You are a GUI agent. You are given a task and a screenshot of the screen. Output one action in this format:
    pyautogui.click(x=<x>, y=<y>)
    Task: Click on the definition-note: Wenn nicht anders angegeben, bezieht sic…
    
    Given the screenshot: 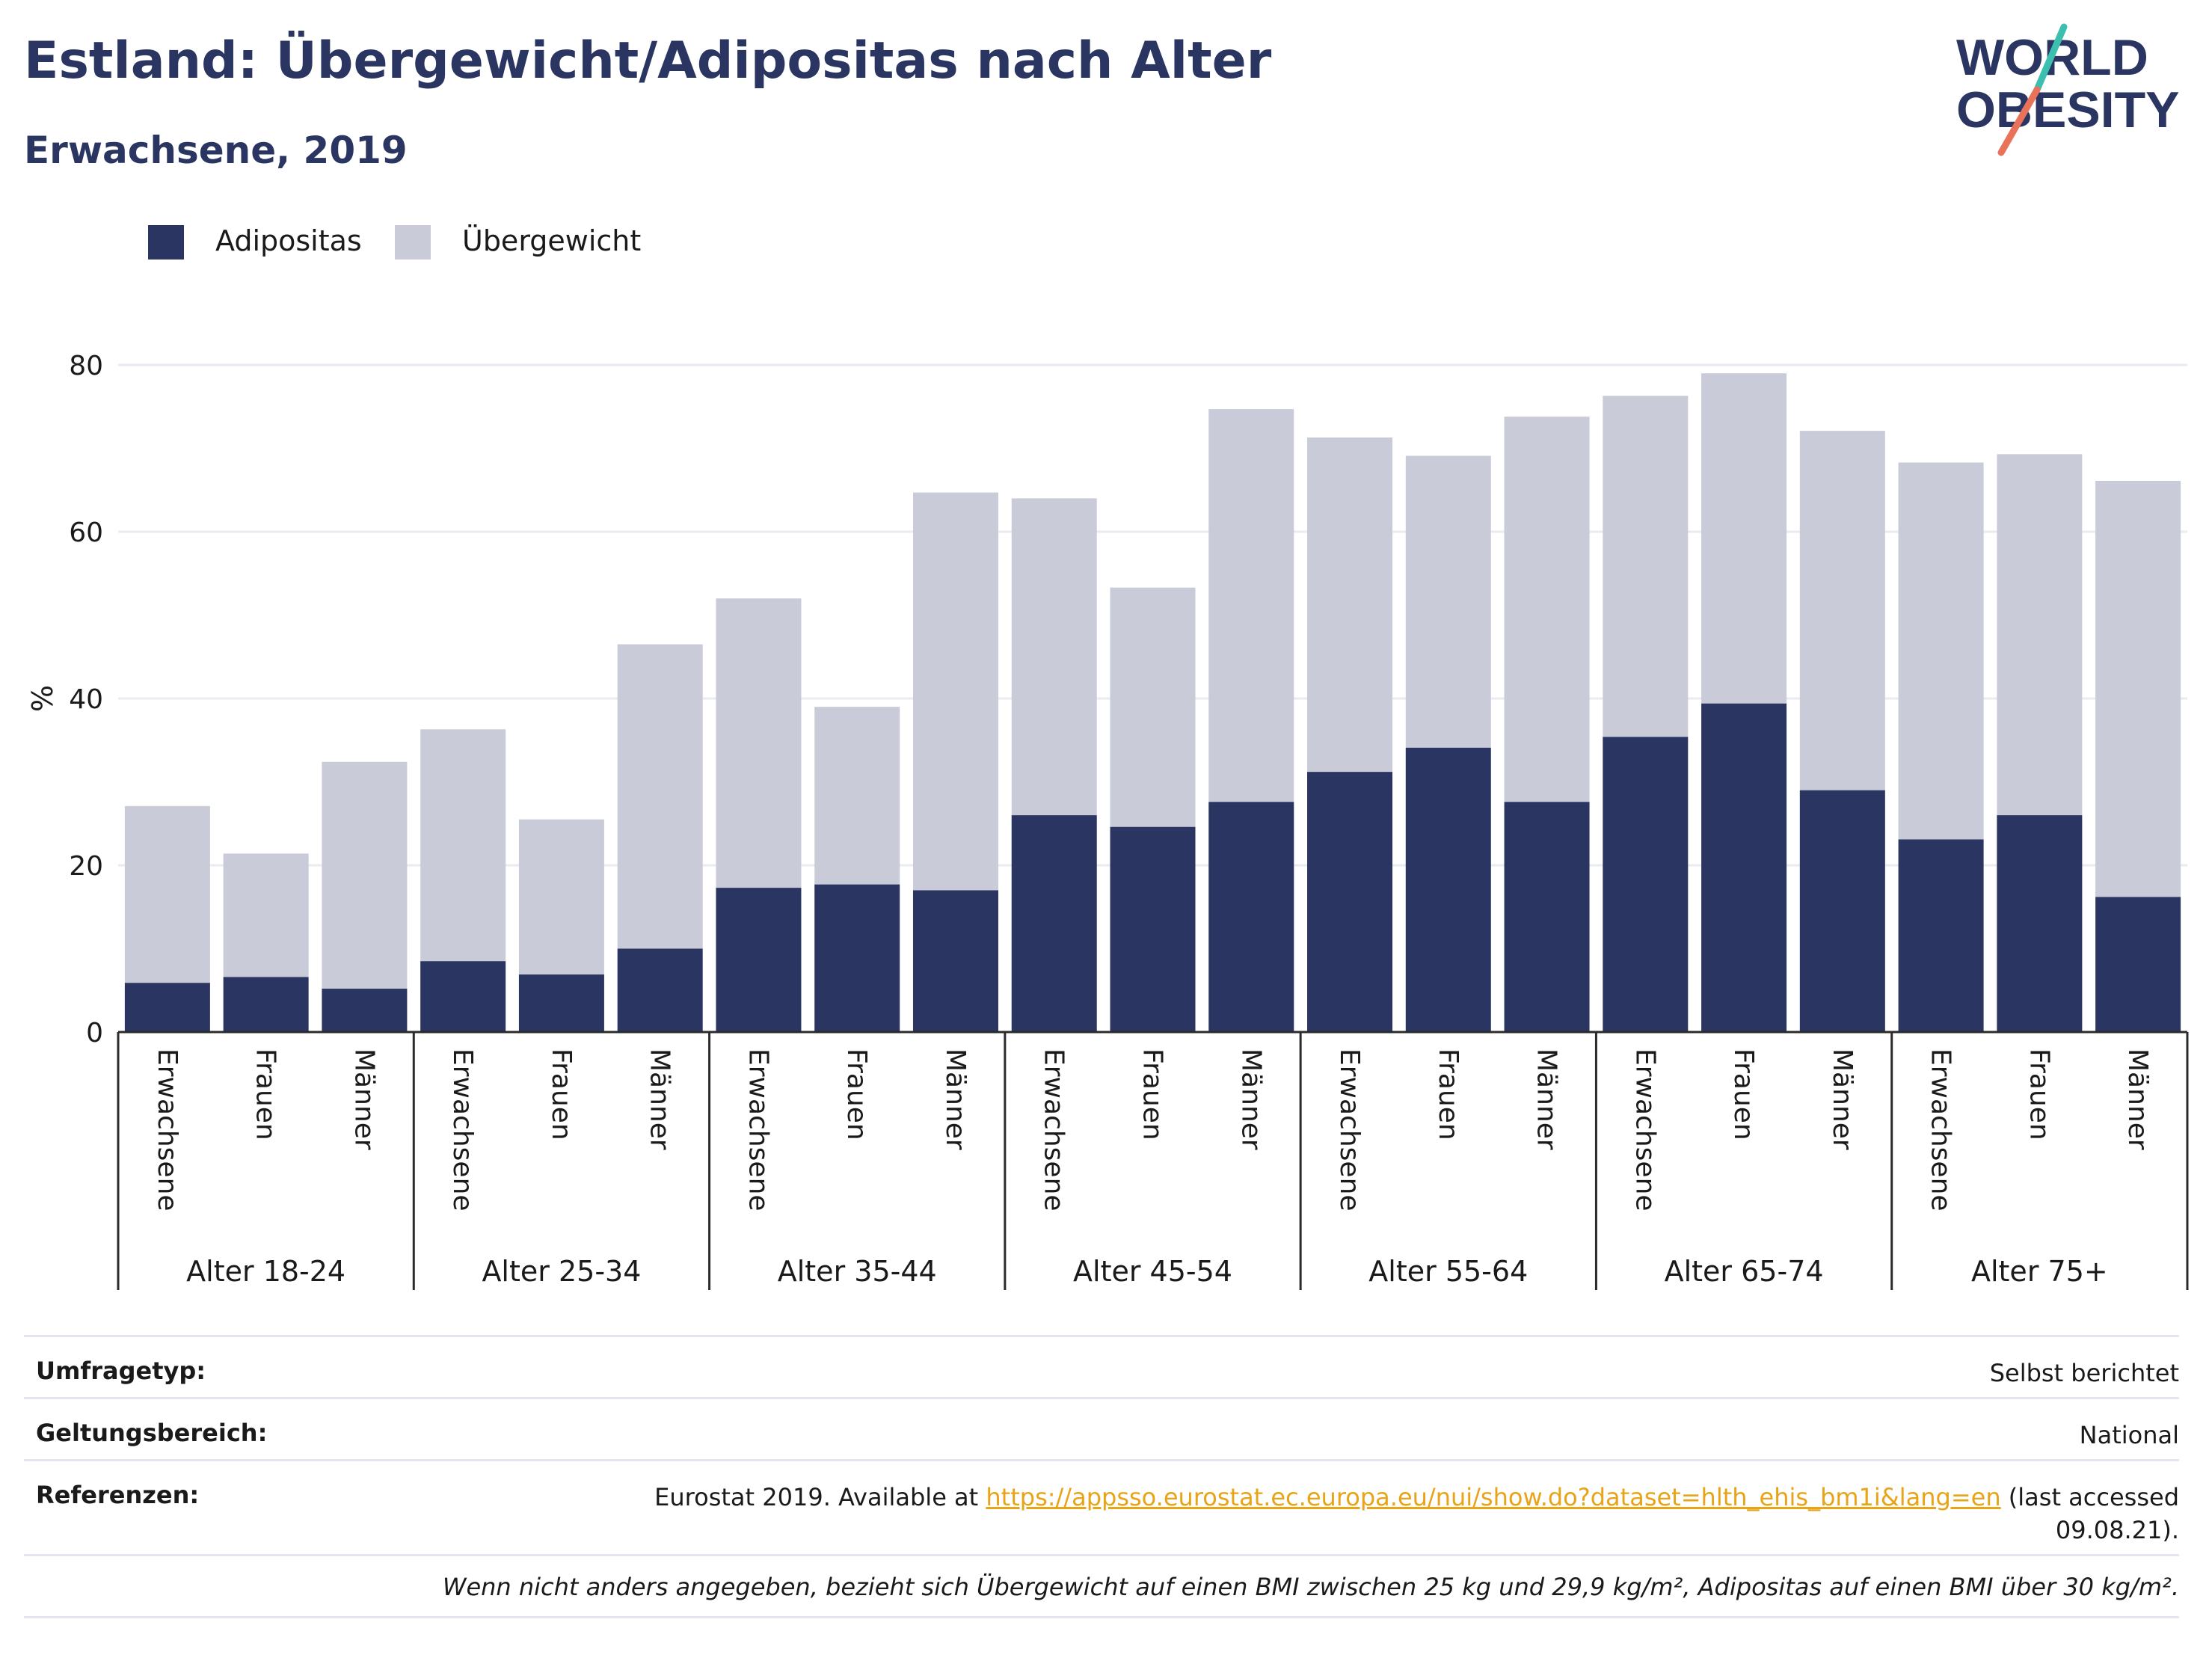 What is the action you would take?
    pyautogui.click(x=1310, y=1587)
    